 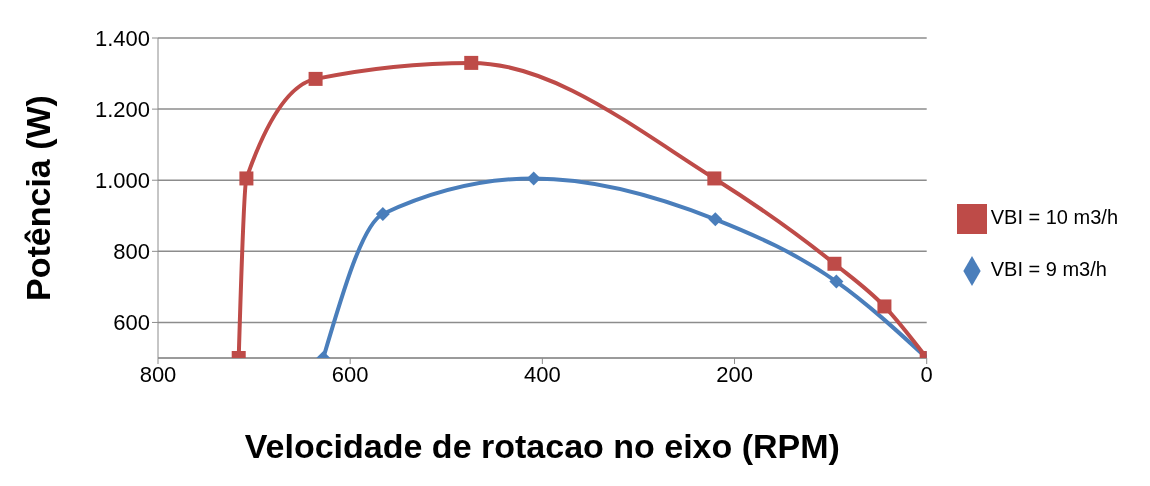 What do you see at coordinates (122, 38) in the screenshot?
I see `y-tick-label: 1.400` at bounding box center [122, 38].